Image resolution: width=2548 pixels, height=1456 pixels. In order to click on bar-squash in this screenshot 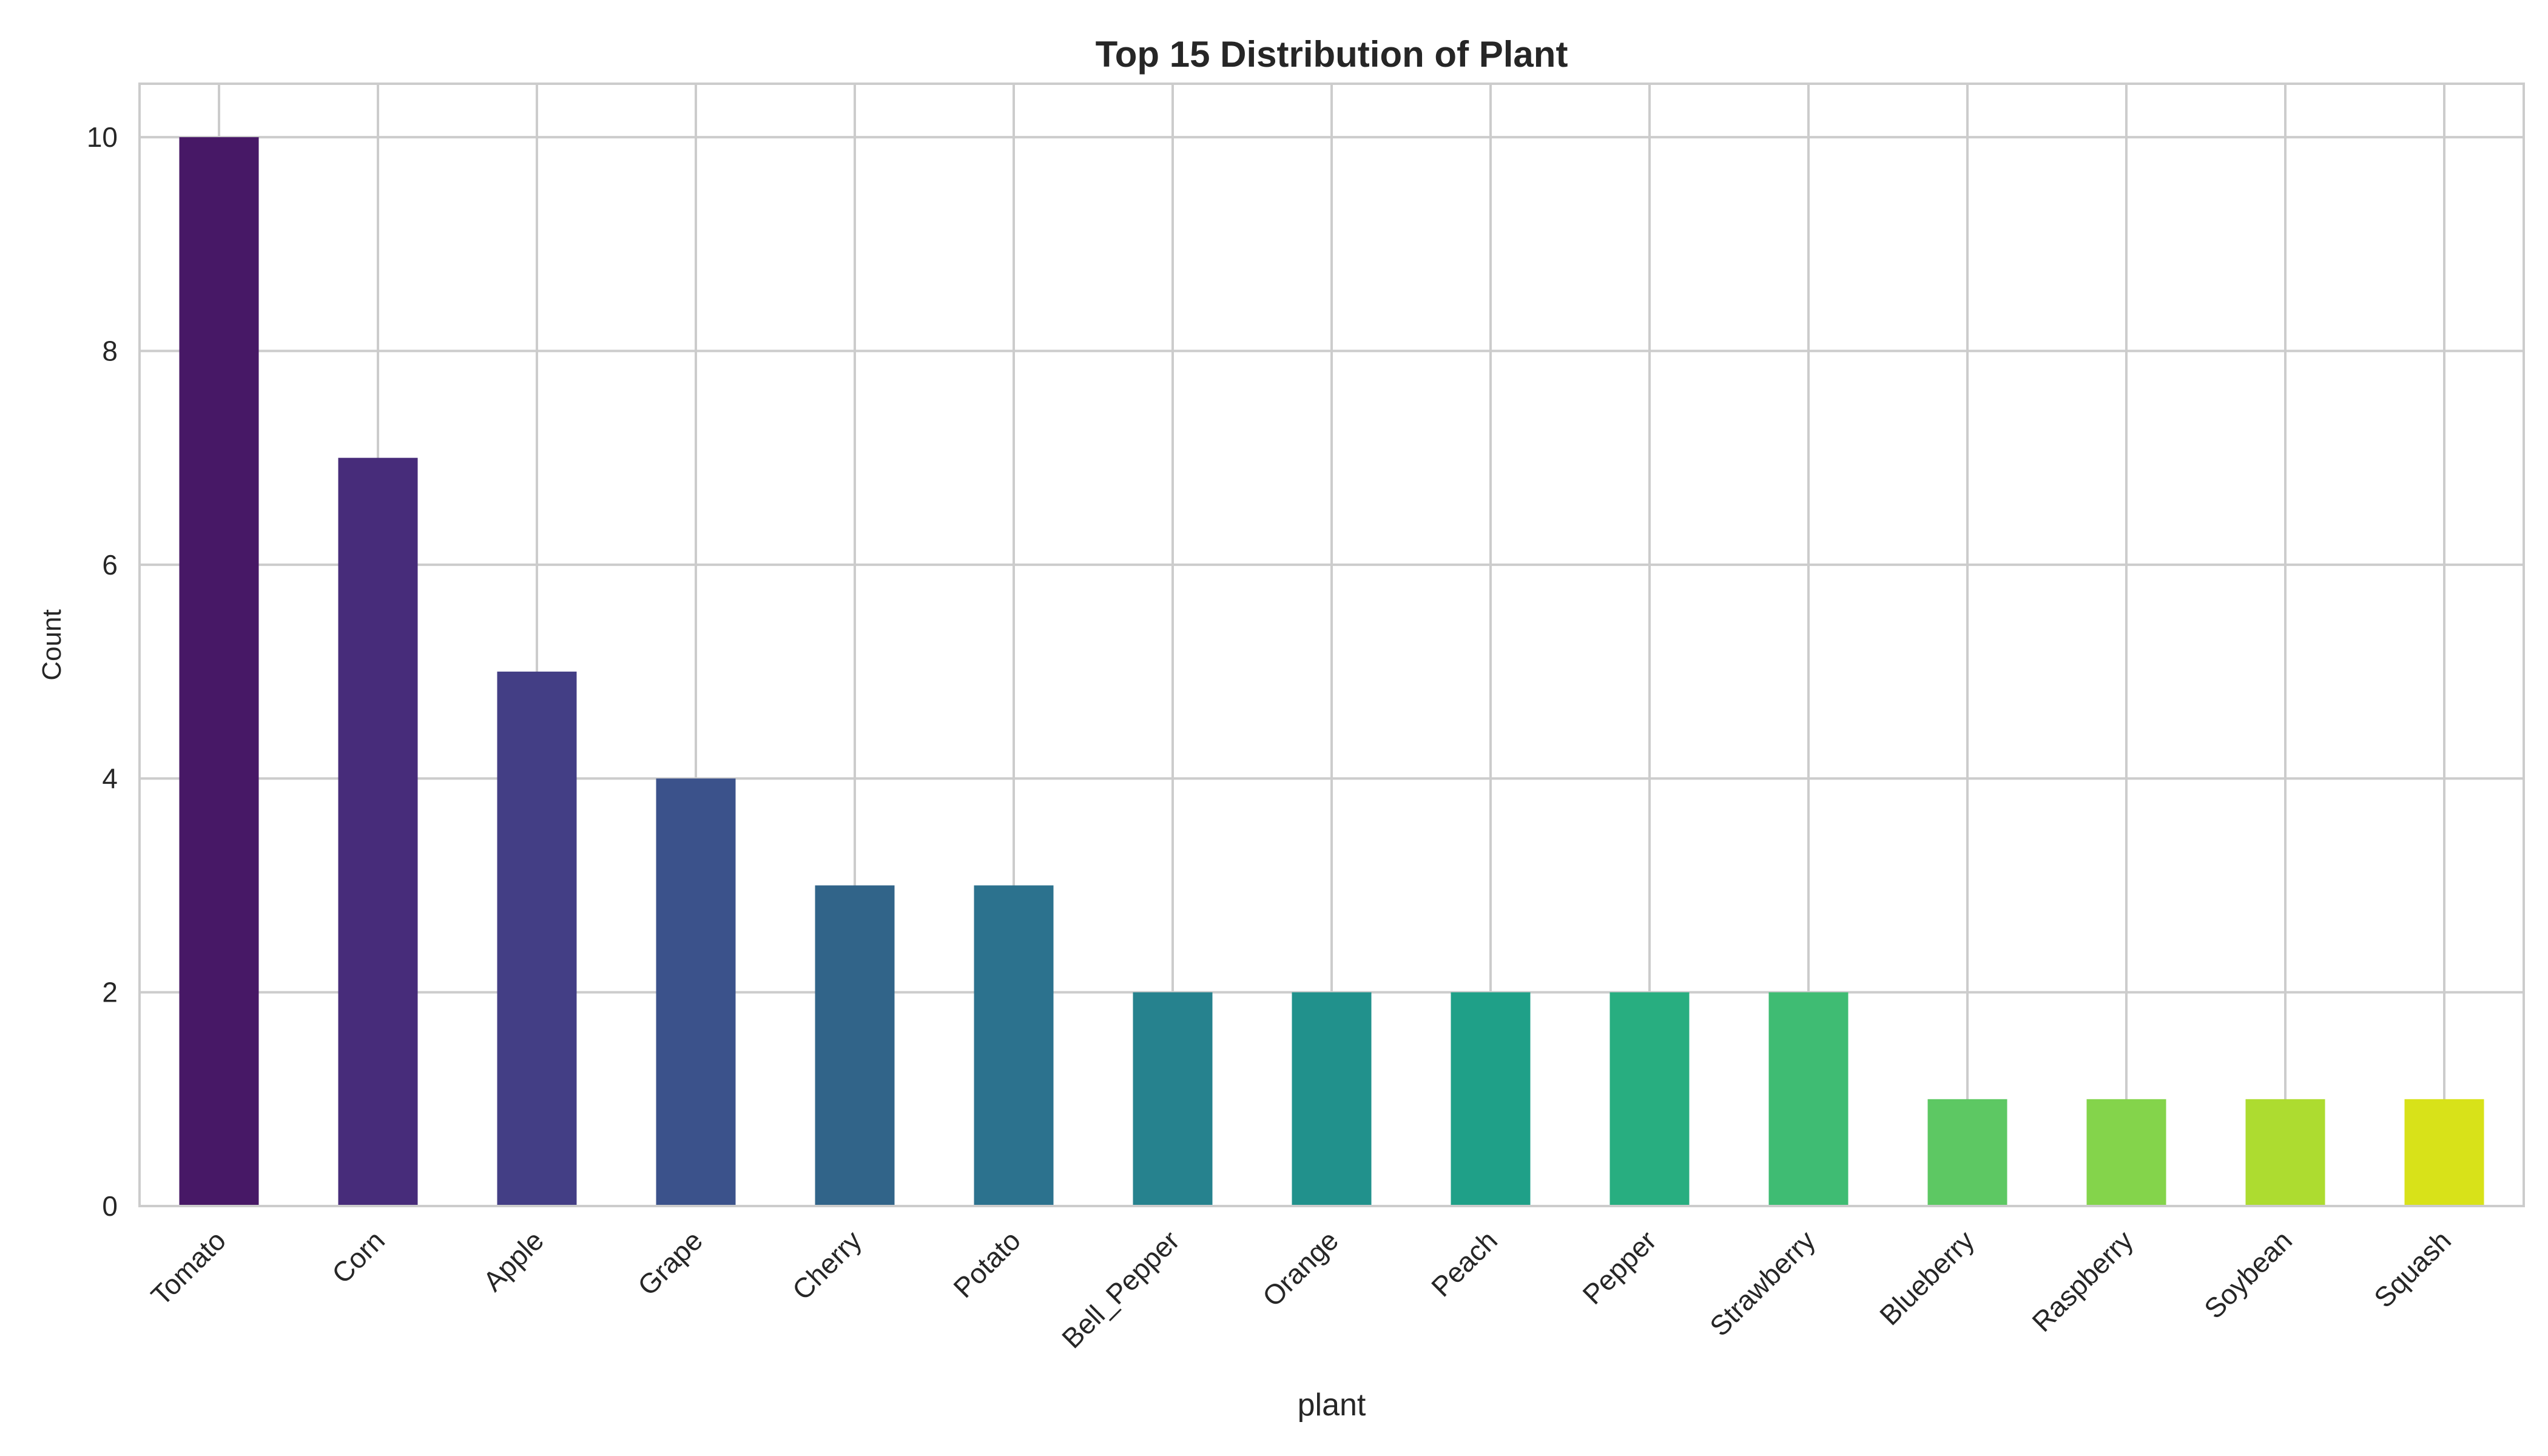, I will do `click(2444, 1152)`.